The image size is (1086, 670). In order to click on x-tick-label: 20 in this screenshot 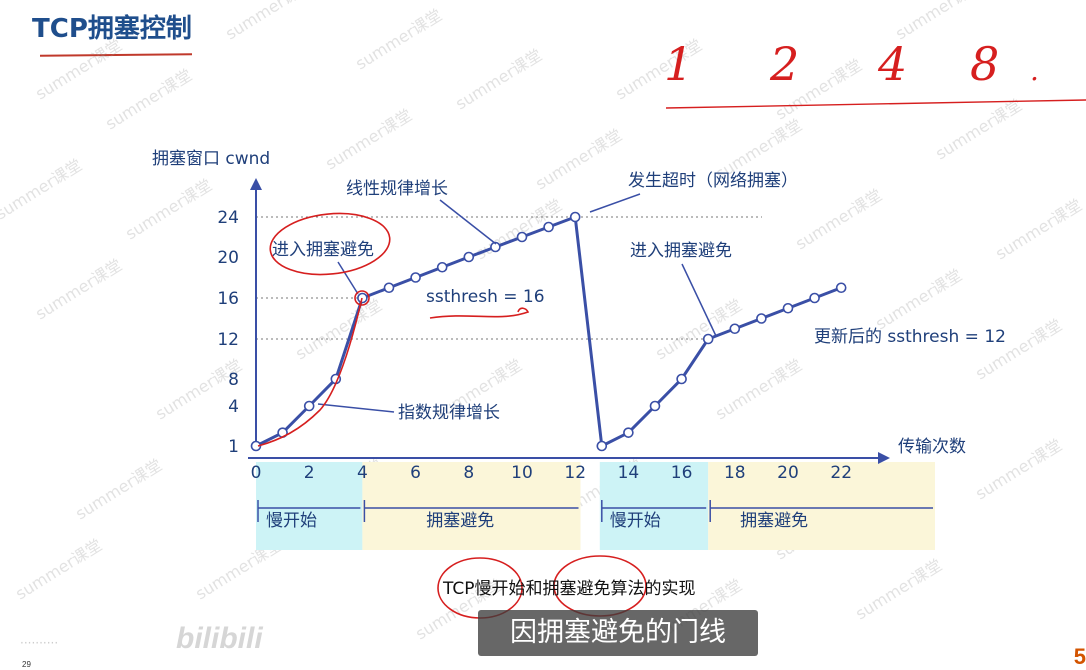, I will do `click(788, 473)`.